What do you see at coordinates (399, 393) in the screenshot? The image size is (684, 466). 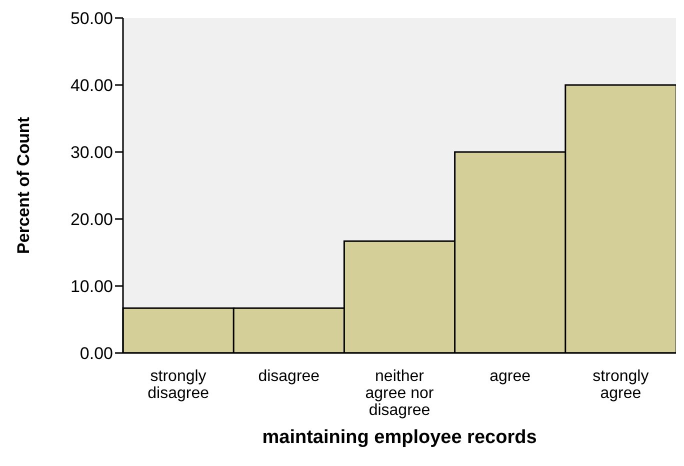 I see `x-tick-label: neither agree nor disagree` at bounding box center [399, 393].